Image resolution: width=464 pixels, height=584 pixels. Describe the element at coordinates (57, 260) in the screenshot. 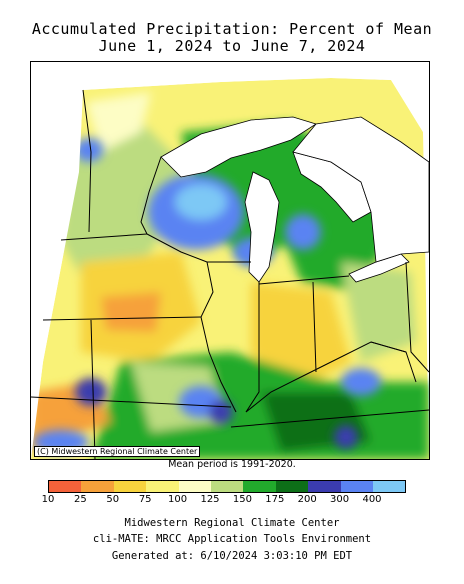

I see `outside-west` at that location.